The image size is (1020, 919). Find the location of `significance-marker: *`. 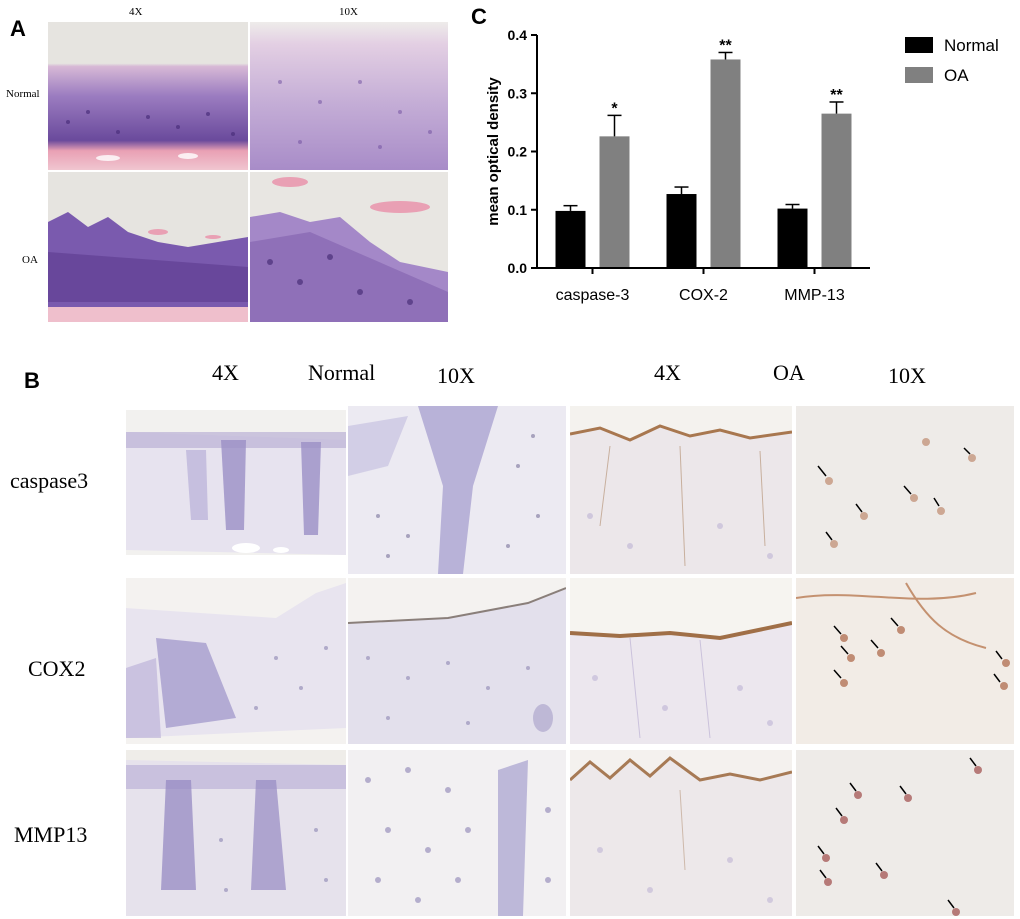

significance-marker: * is located at coordinates (614, 108).